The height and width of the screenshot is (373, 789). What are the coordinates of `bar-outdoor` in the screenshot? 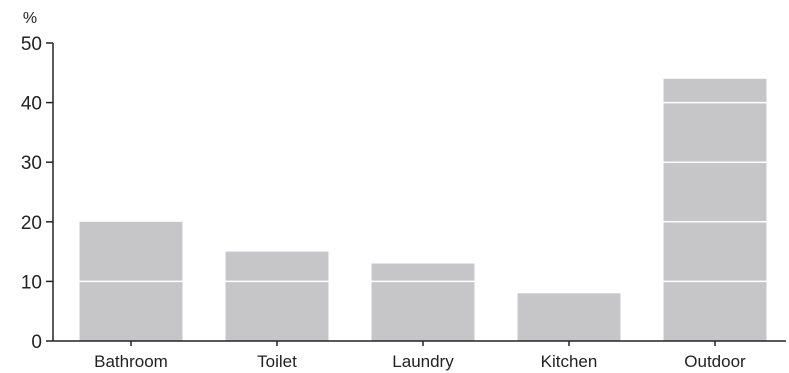 It's located at (715, 209).